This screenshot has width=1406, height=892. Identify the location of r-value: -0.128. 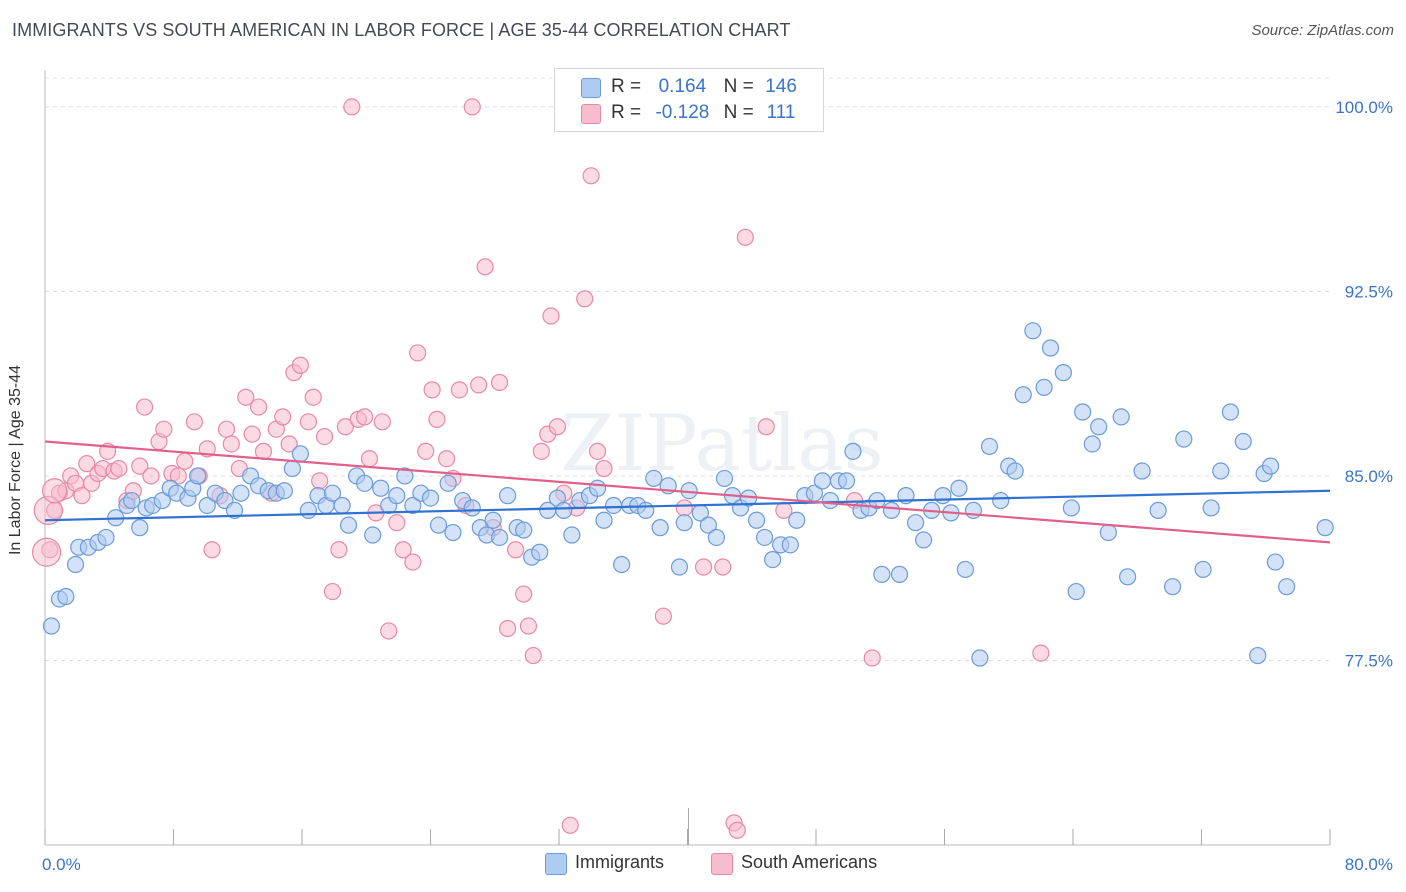
(682, 112).